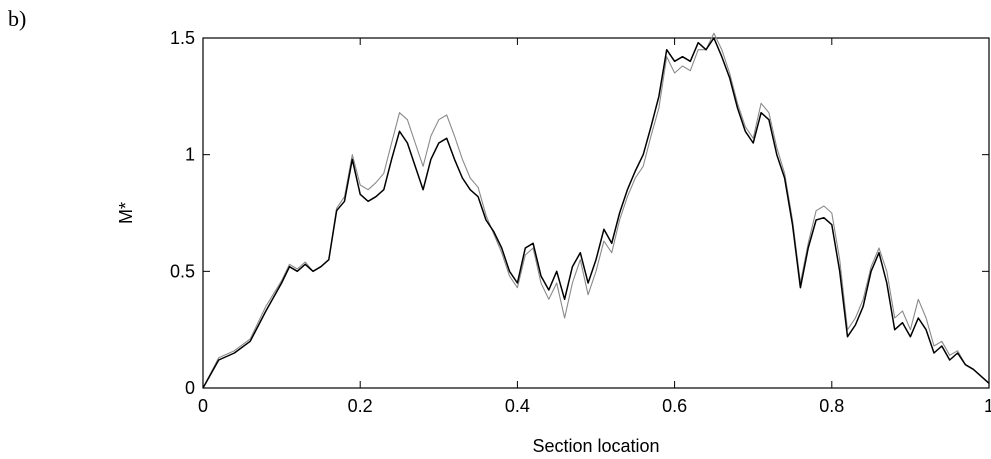 The height and width of the screenshot is (459, 991). What do you see at coordinates (190, 155) in the screenshot?
I see `y-tick-label: 1` at bounding box center [190, 155].